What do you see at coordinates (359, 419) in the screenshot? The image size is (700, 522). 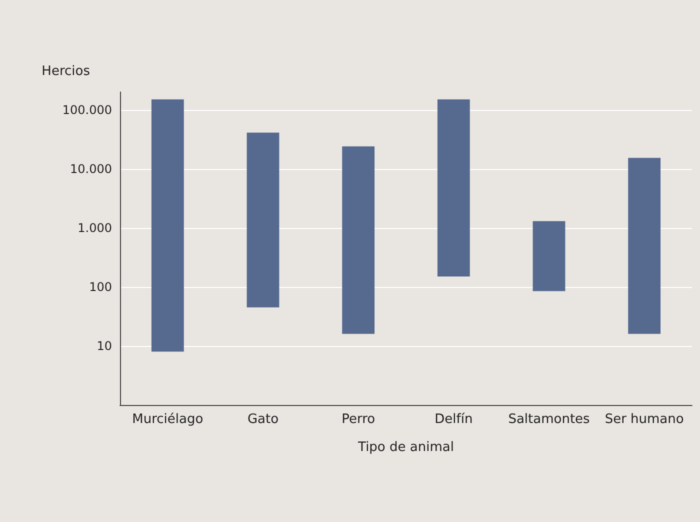 I see `x-tick-label: Perro` at bounding box center [359, 419].